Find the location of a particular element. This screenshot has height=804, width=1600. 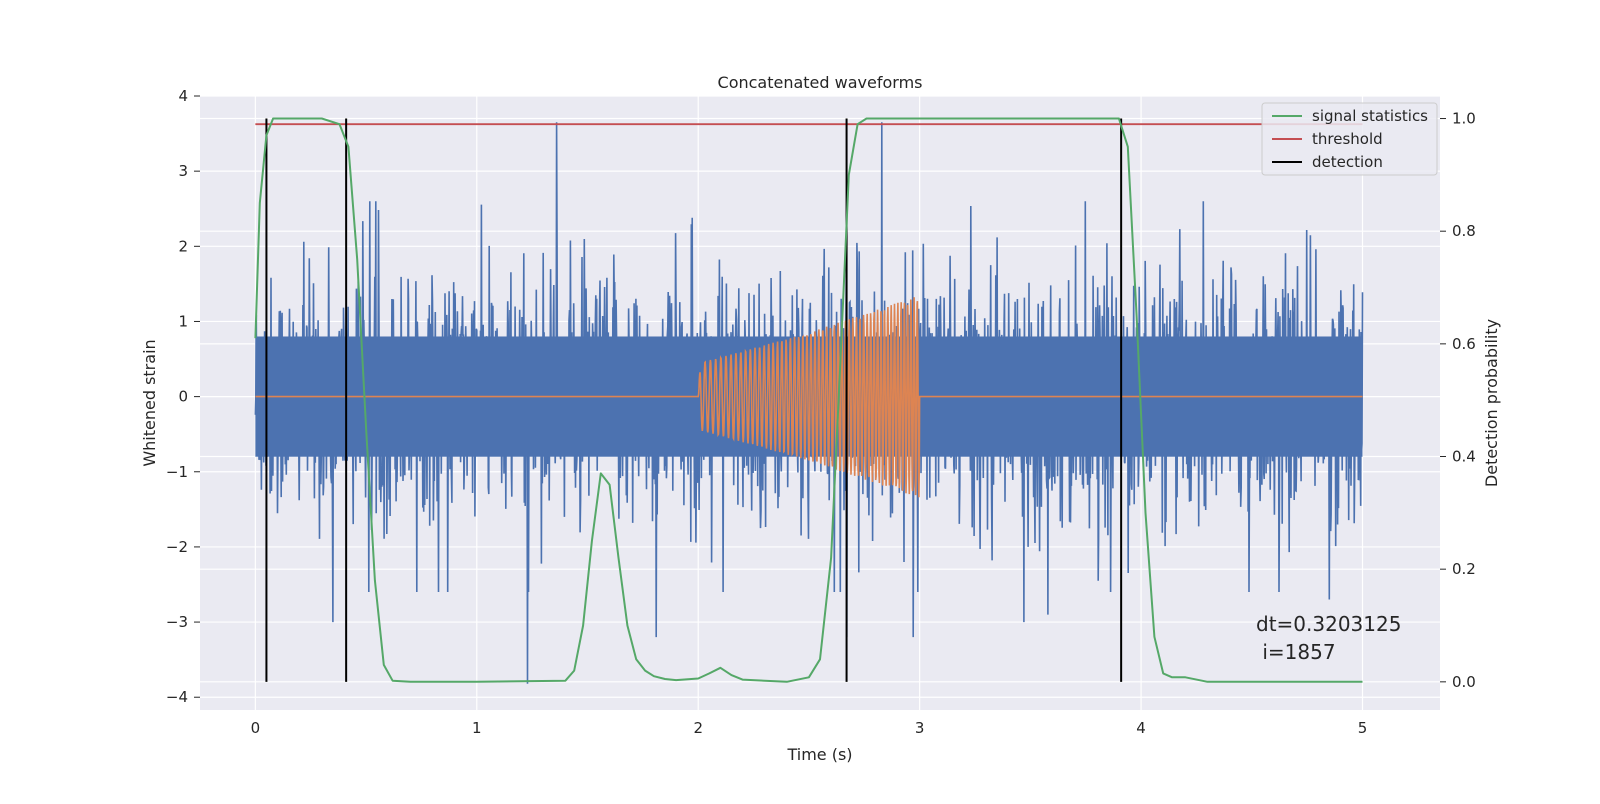

y2-axis-label: Detection probability is located at coordinates (1491, 403).